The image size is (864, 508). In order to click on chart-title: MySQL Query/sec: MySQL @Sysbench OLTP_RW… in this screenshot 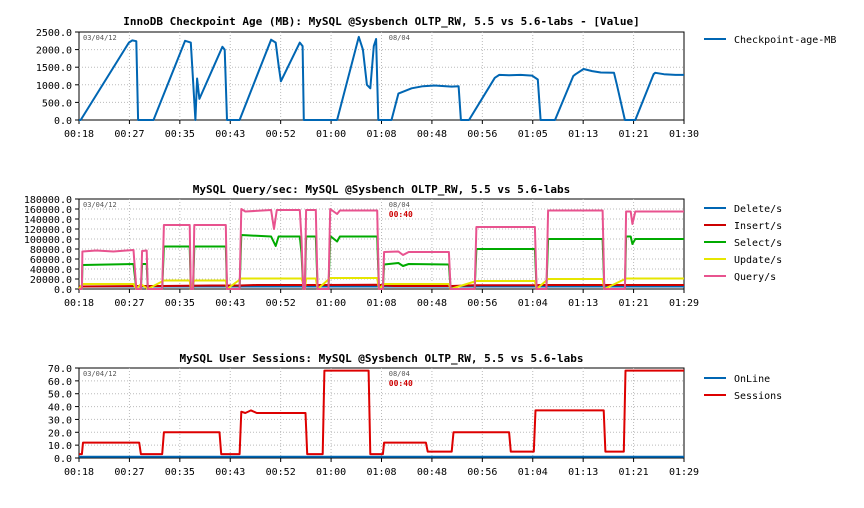, I will do `click(382, 189)`.